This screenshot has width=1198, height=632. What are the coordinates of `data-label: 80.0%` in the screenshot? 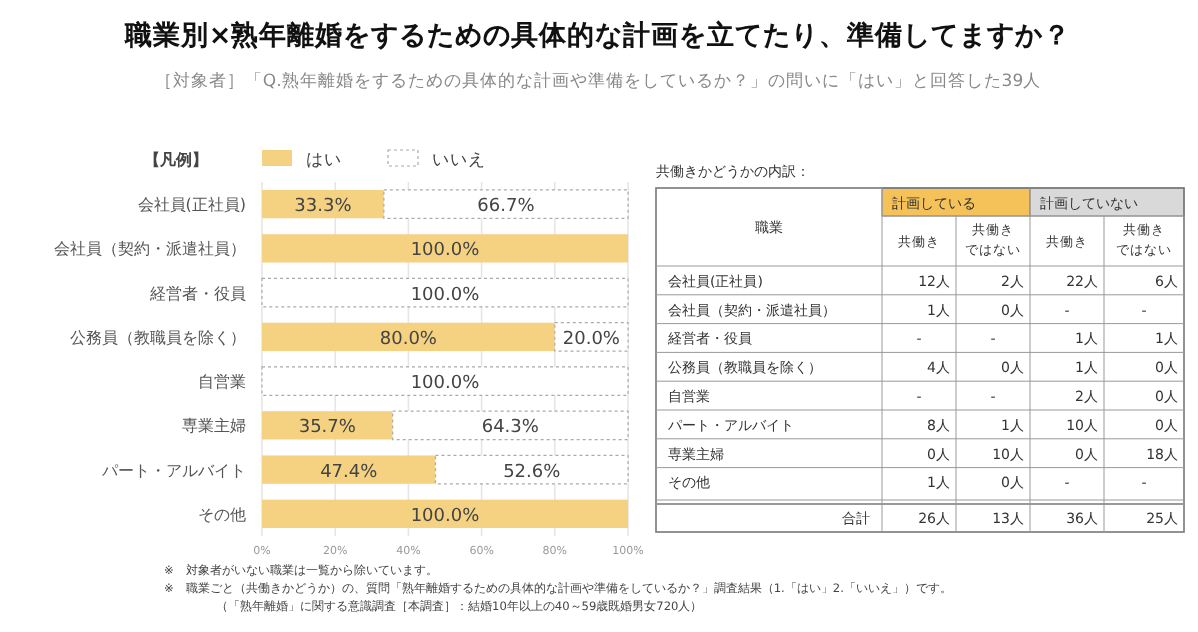 It's located at (408, 339).